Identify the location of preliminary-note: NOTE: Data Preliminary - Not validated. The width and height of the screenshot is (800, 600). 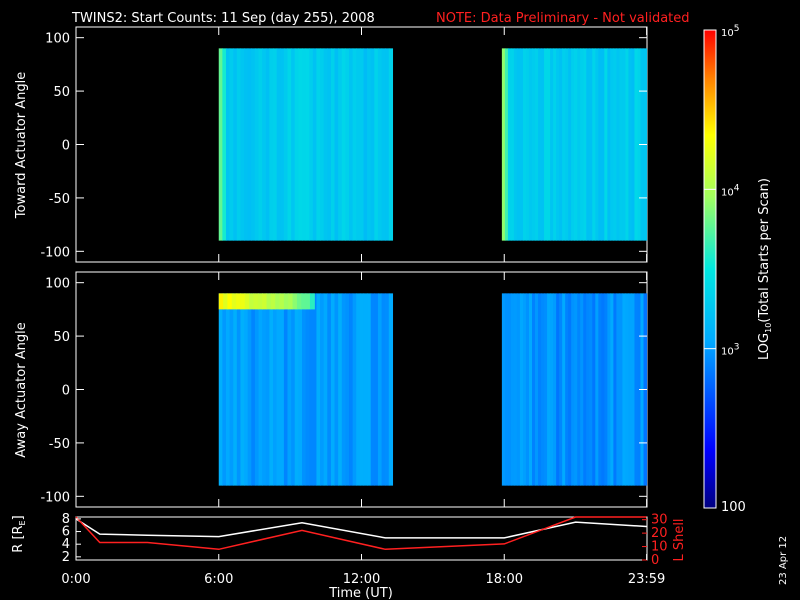
(563, 18).